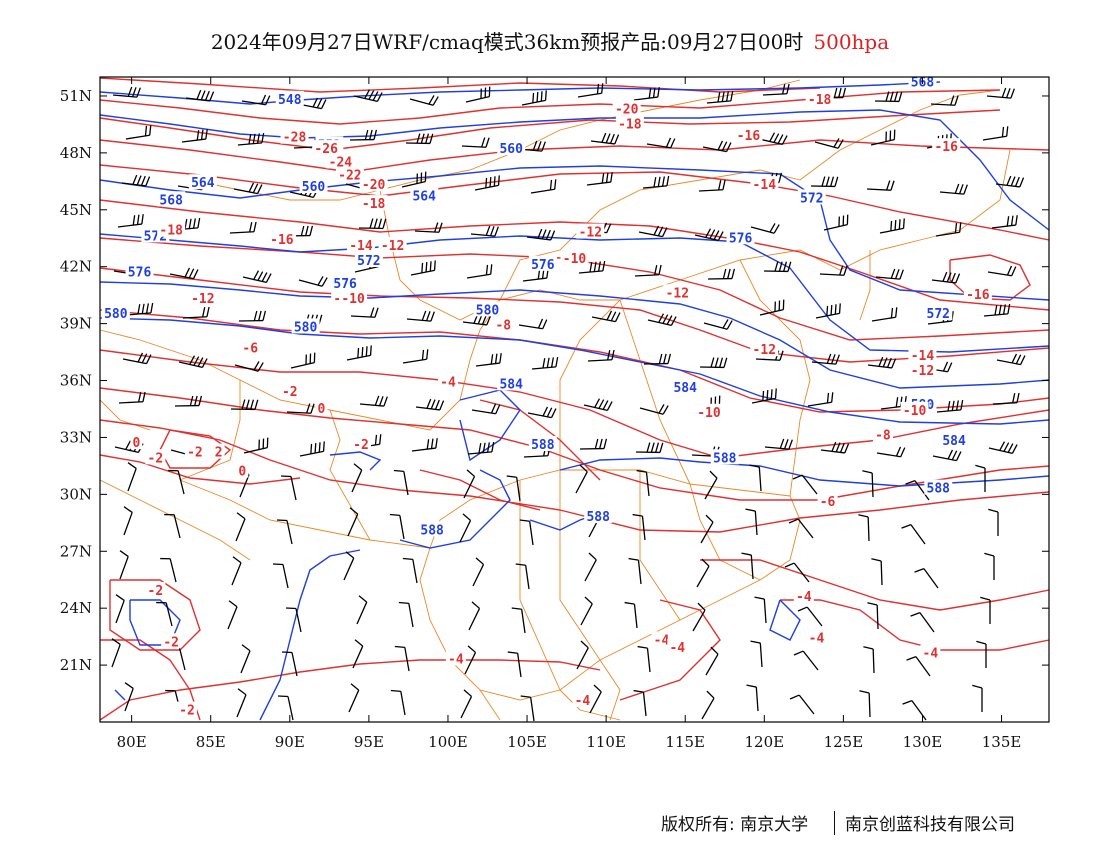 The image size is (1100, 850). What do you see at coordinates (765, 742) in the screenshot?
I see `lon-tick-label: 120E` at bounding box center [765, 742].